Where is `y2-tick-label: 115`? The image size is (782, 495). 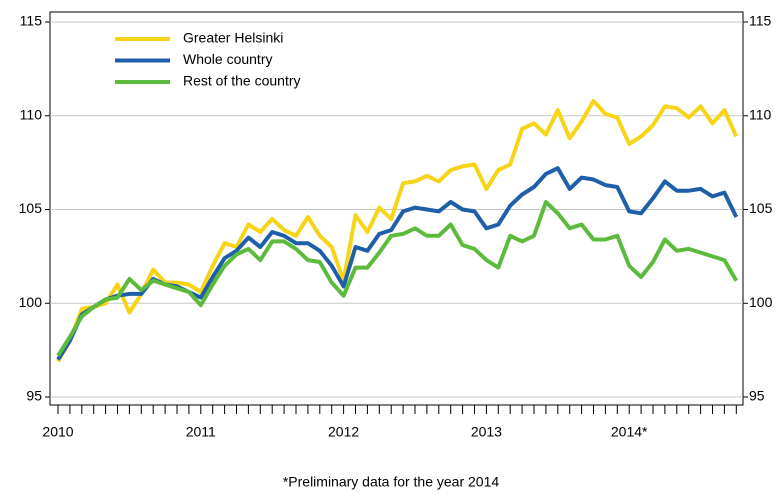
y2-tick-label: 115 is located at coordinates (760, 21).